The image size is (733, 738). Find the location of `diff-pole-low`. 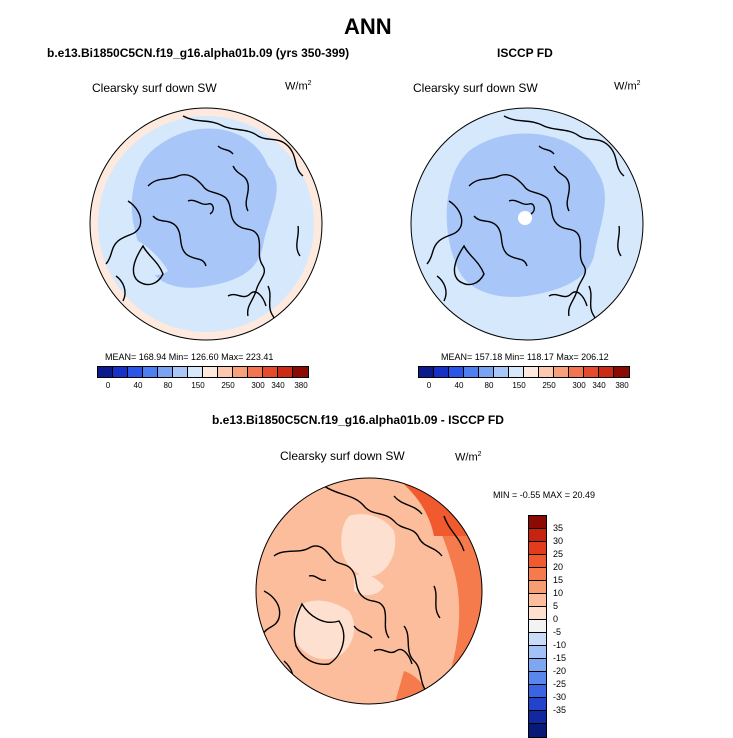

diff-pole-low is located at coordinates (369, 585).